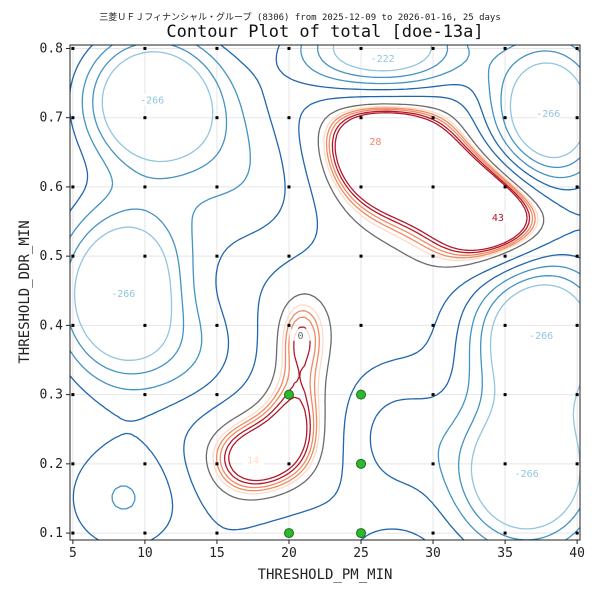 This screenshot has width=600, height=600. I want to click on chart-title: Contour Plot of total [doe-13a], so click(324, 32).